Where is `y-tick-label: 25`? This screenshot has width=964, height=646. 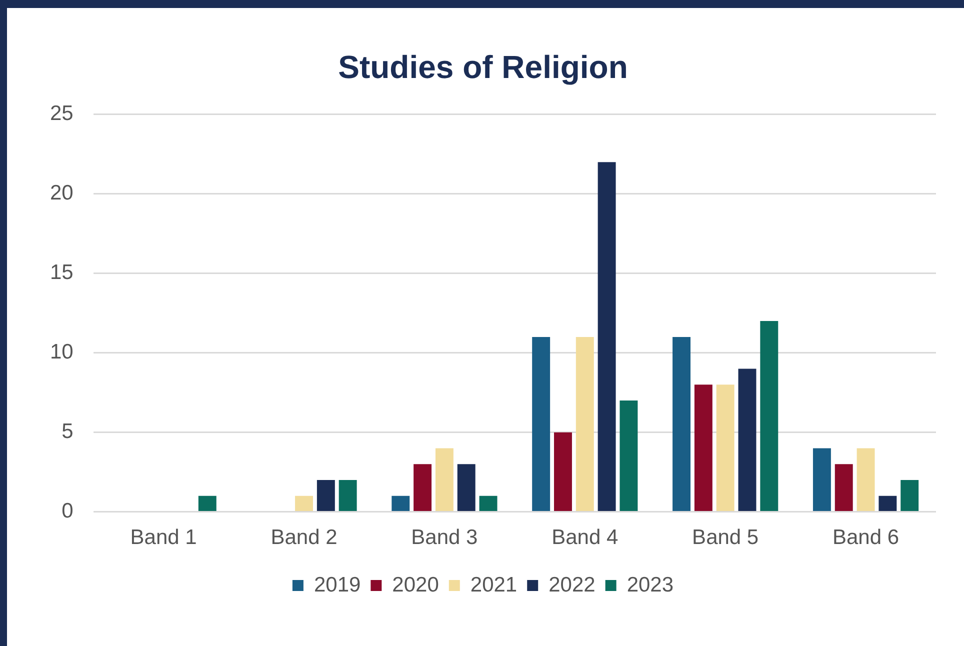 y-tick-label: 25 is located at coordinates (62, 114).